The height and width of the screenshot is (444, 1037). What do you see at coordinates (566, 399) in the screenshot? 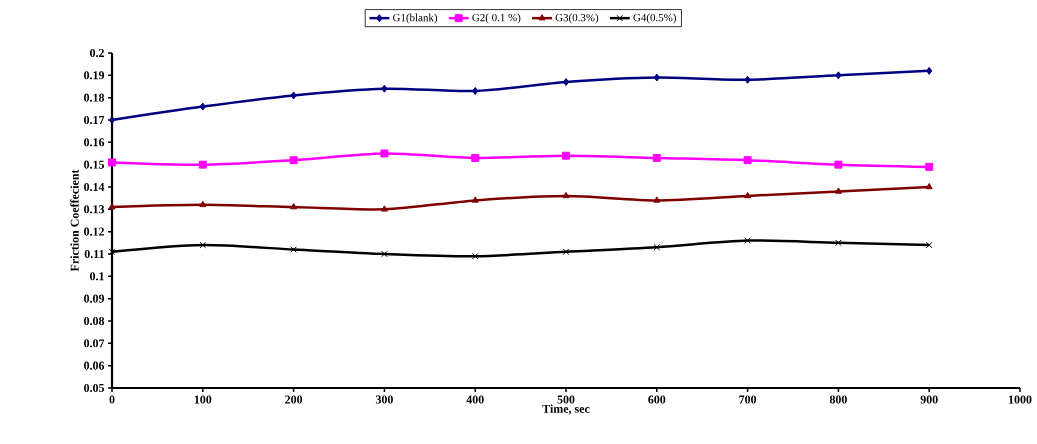
I see `x-tick-label: 500` at bounding box center [566, 399].